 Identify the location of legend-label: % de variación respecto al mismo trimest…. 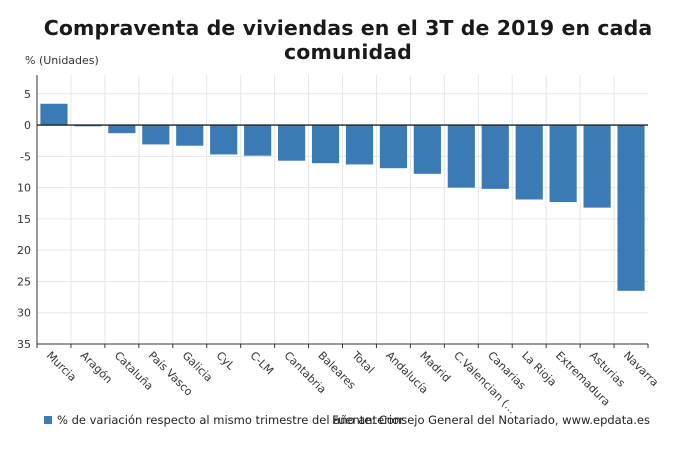
(230, 420).